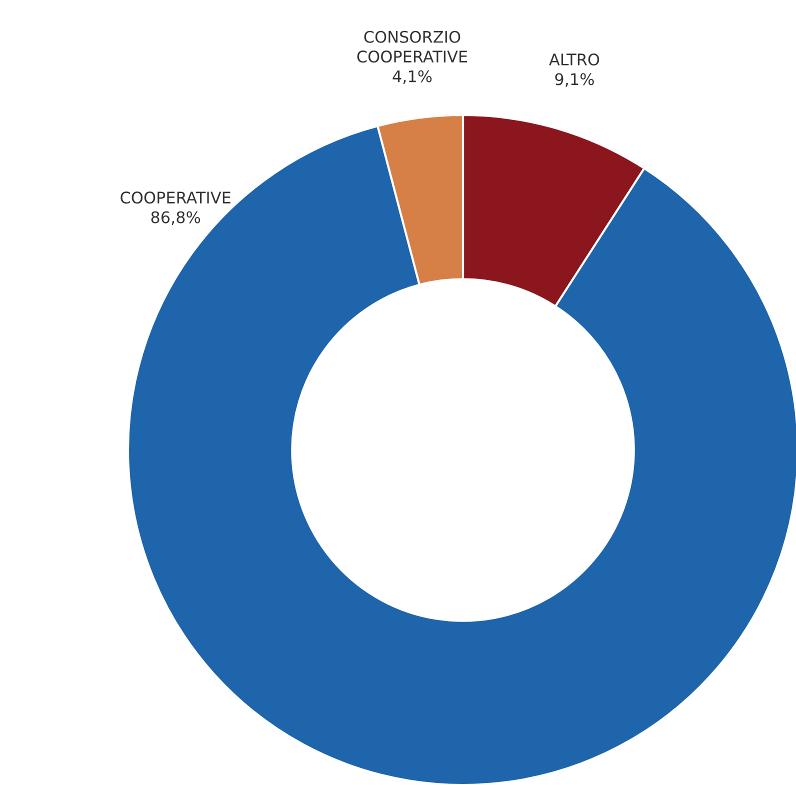 Image resolution: width=796 pixels, height=785 pixels. I want to click on data-label: 9,1%, so click(574, 80).